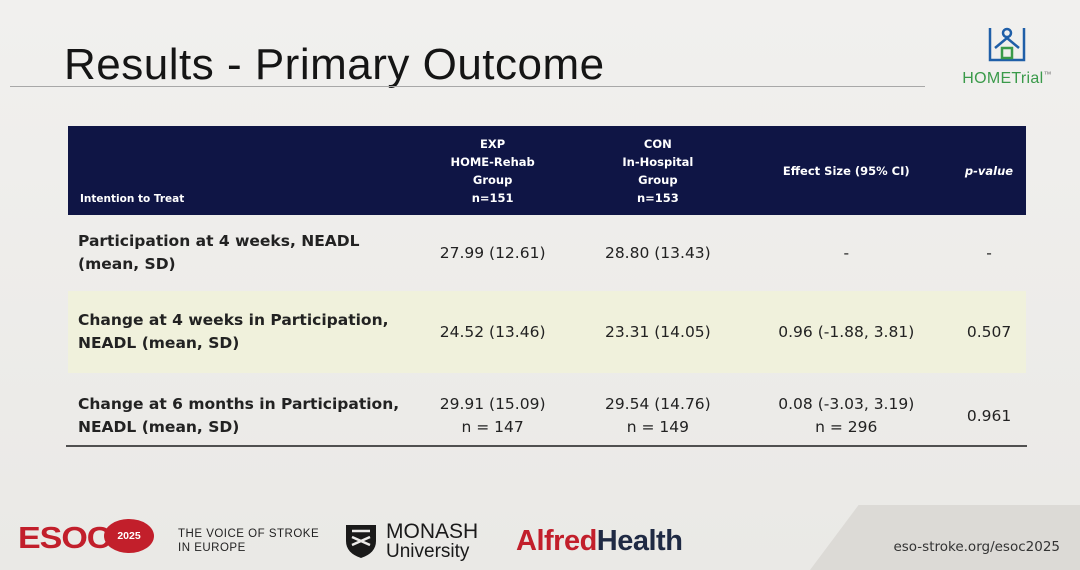 The image size is (1080, 570). What do you see at coordinates (989, 415) in the screenshot?
I see `p-value: 0.961` at bounding box center [989, 415].